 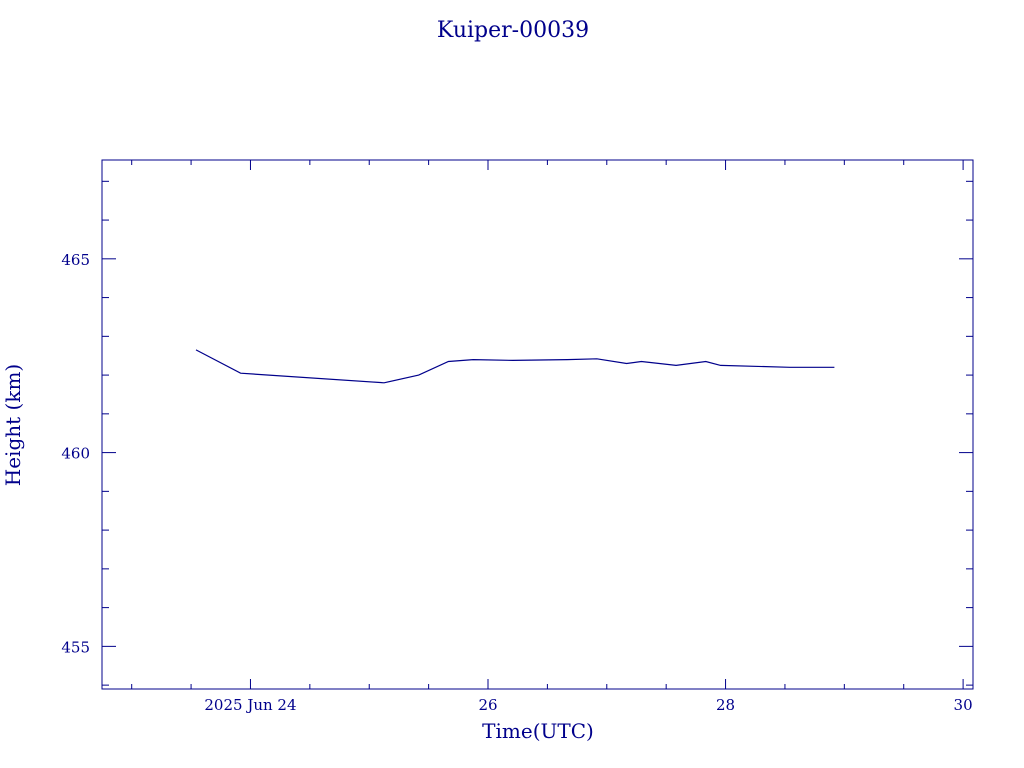 I want to click on y-tick-label: 455, so click(x=75, y=647).